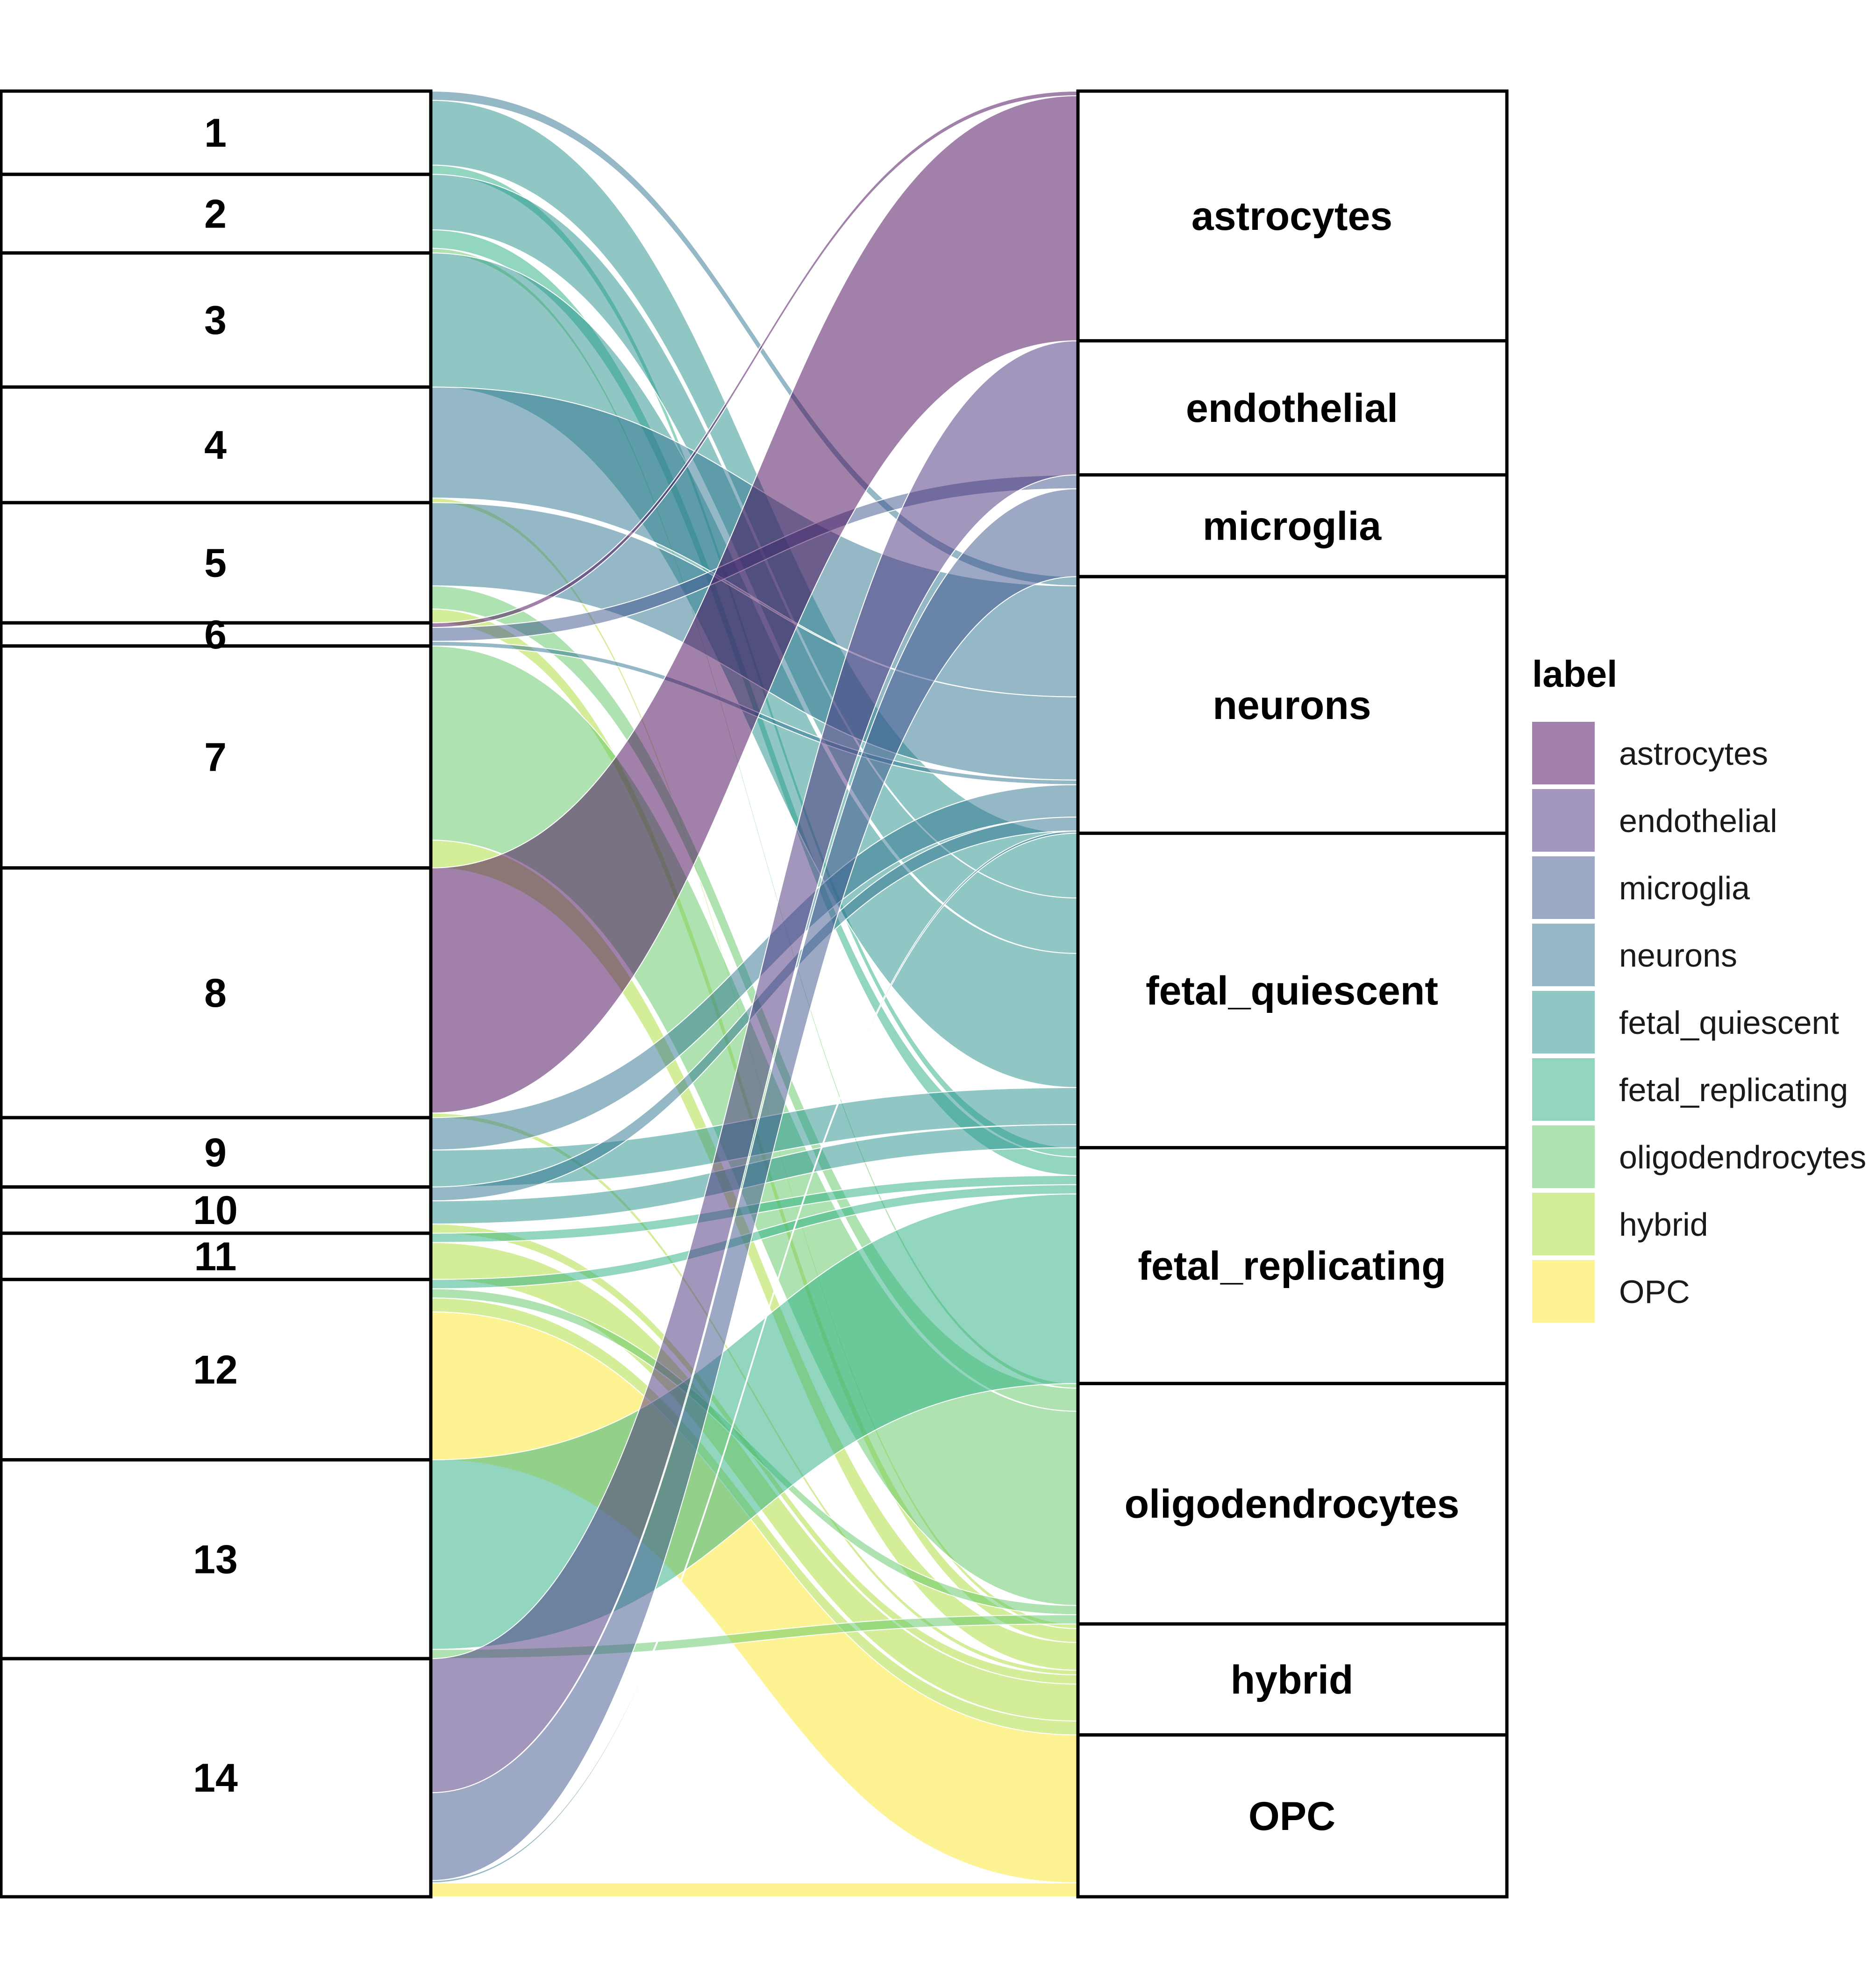 The height and width of the screenshot is (1986, 1876). What do you see at coordinates (1563, 1291) in the screenshot?
I see `legend-swatch-OPC` at bounding box center [1563, 1291].